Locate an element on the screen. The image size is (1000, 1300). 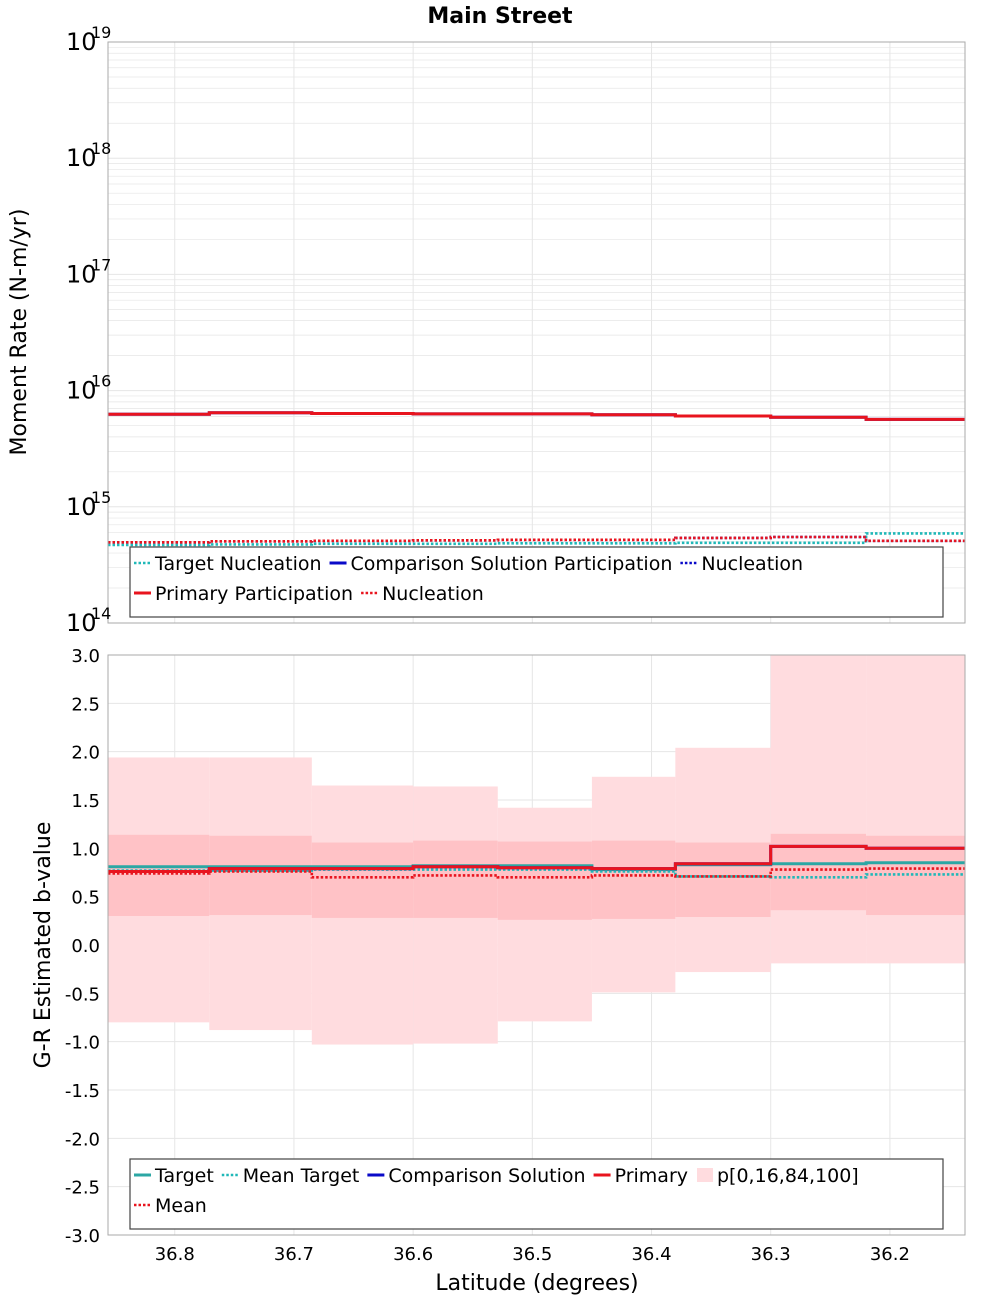
b-value-y-tick-label: -1.0 is located at coordinates (82, 1043).